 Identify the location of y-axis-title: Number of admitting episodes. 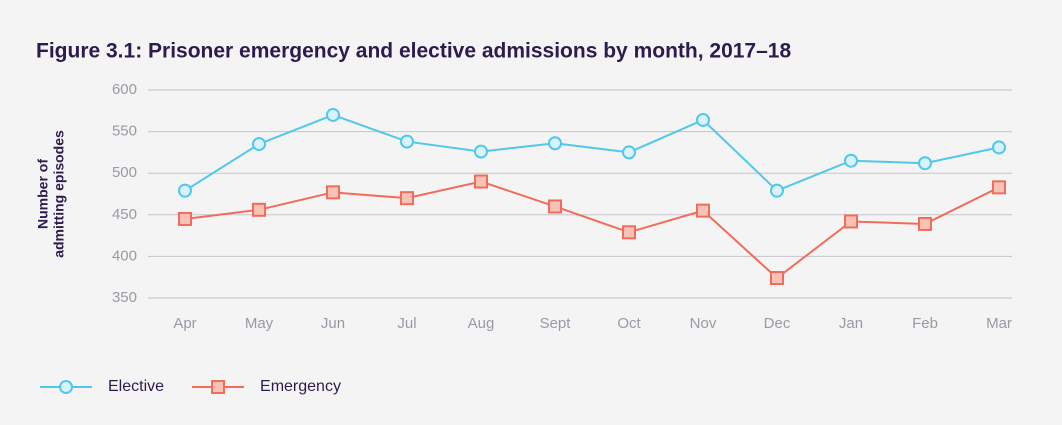
(51, 194).